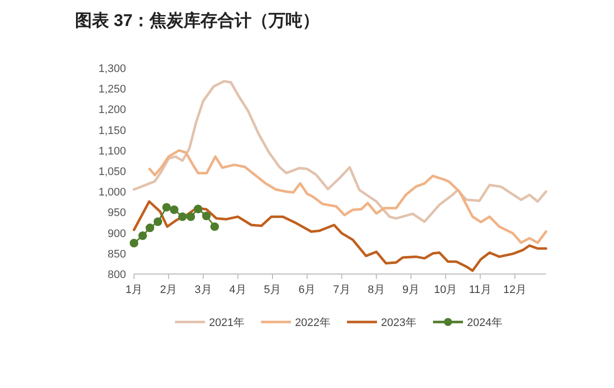  Describe the element at coordinates (112, 90) in the screenshot. I see `y-tick-label: 1,250` at that location.